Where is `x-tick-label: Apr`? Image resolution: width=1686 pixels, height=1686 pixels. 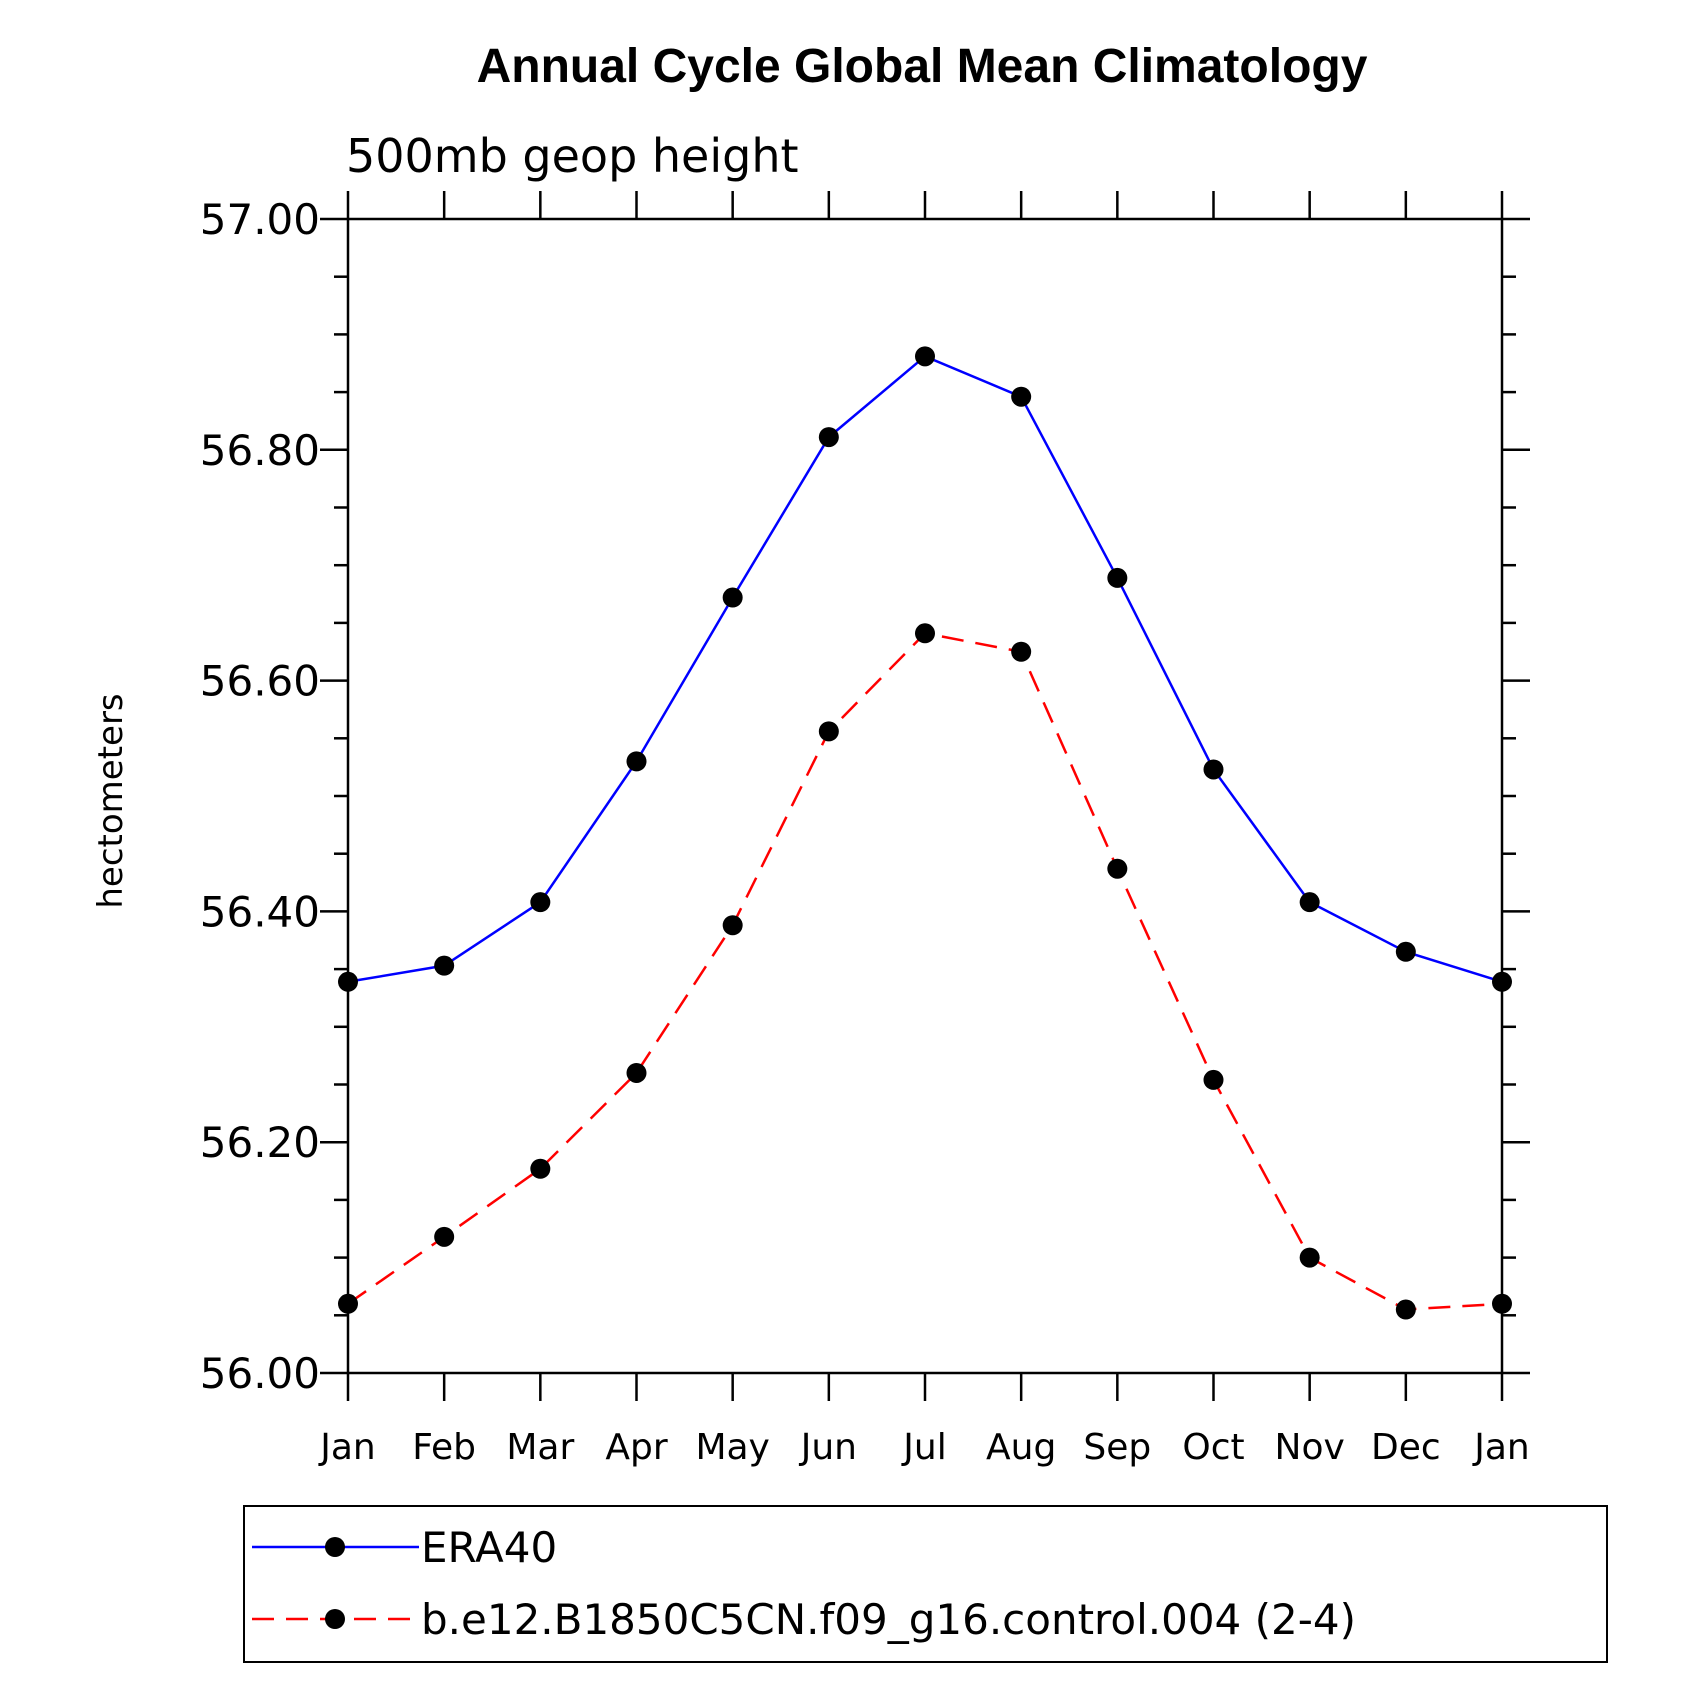 x-tick-label: Apr is located at coordinates (636, 1447).